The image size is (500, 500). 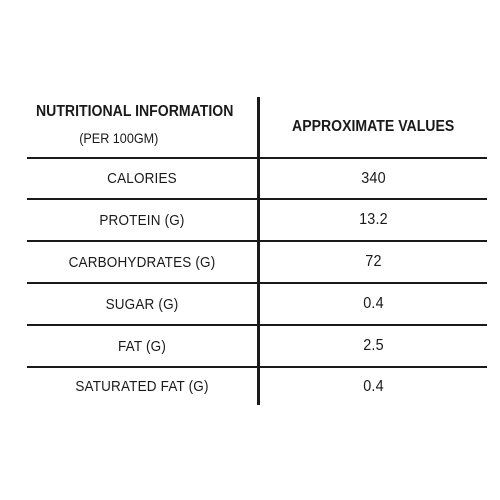 I want to click on header-nutrition-info: NUTRITIONAL INFORMATION (PER 100GM), so click(x=143, y=125).